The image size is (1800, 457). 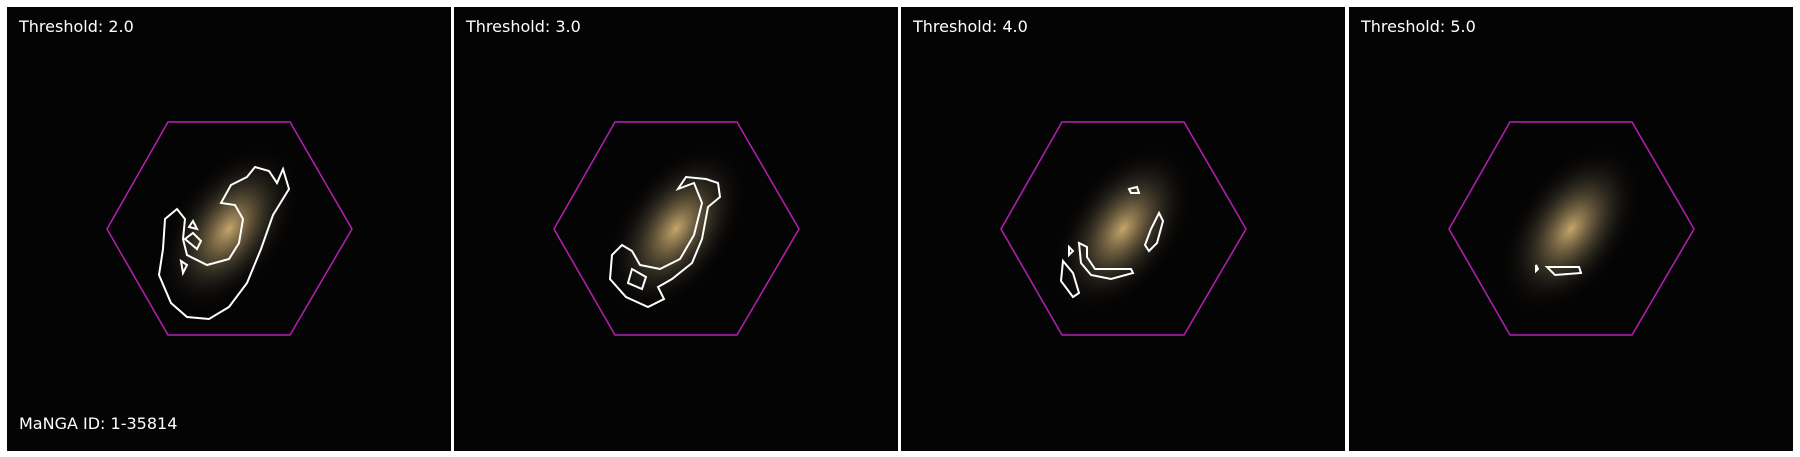 What do you see at coordinates (523, 26) in the screenshot?
I see `threshold-label: Threshold: 3.0` at bounding box center [523, 26].